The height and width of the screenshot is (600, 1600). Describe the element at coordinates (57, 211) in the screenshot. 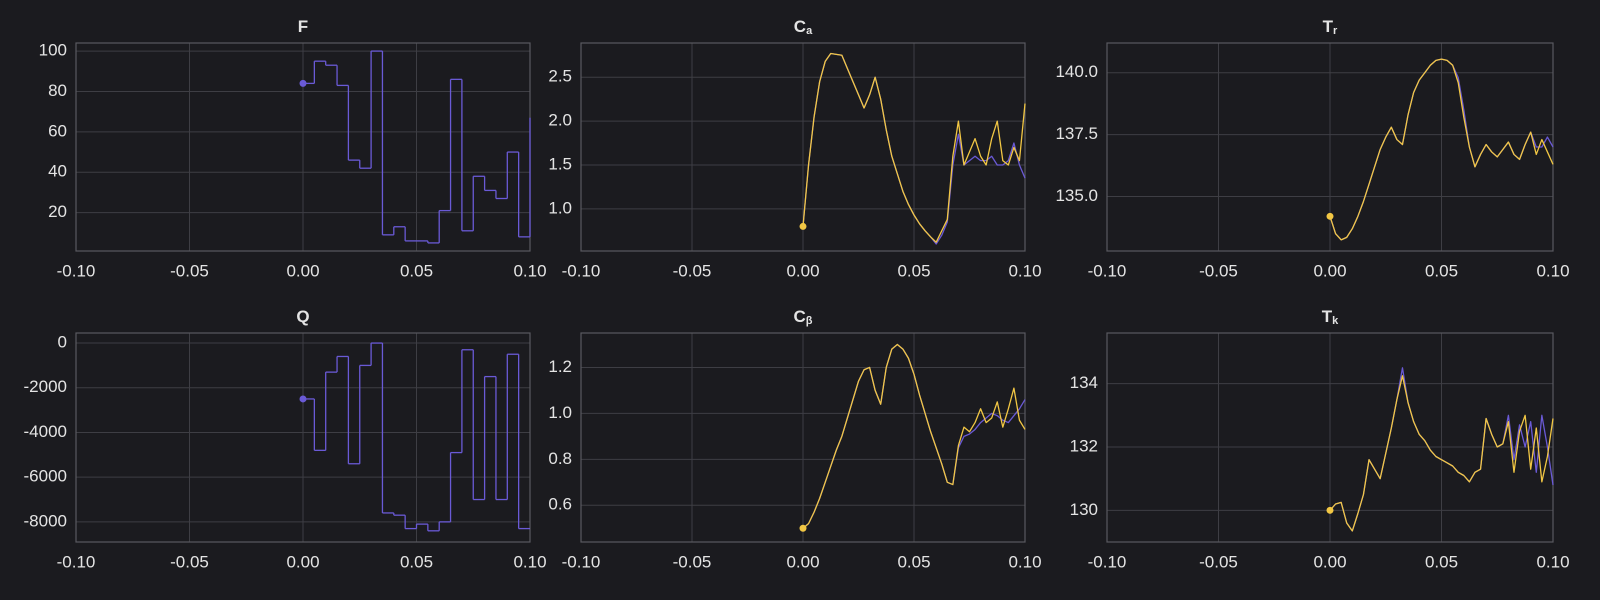

I see `y-tick-label: 20` at that location.